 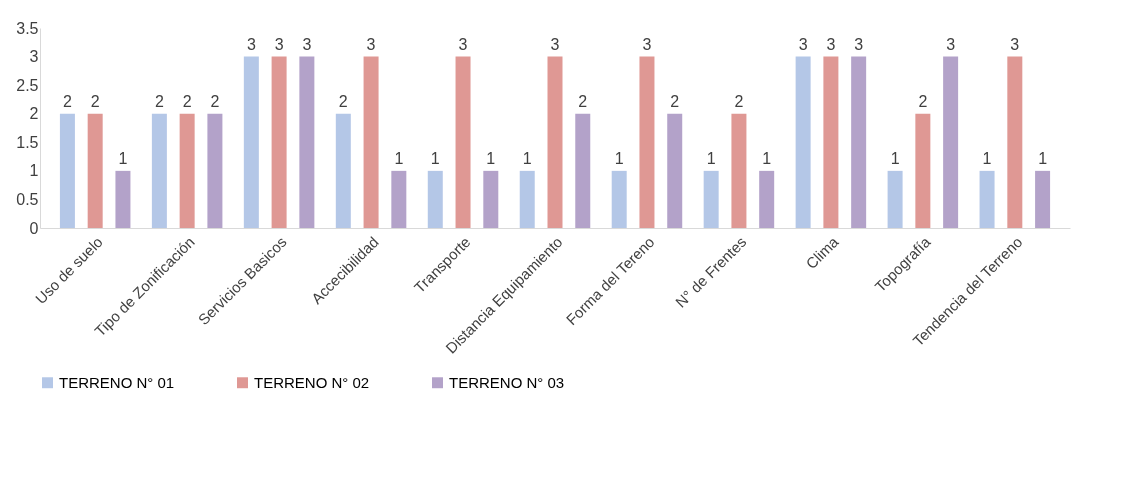 What do you see at coordinates (312, 382) in the screenshot?
I see `legend-label: TERRENO N° 02` at bounding box center [312, 382].